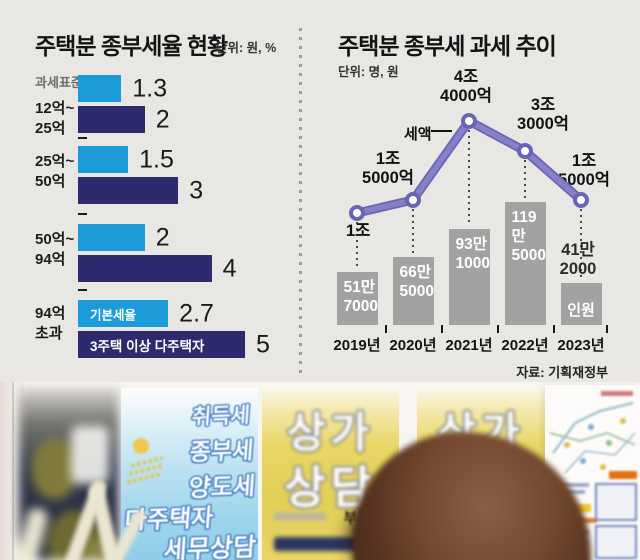  I want to click on people-bar: 인원, so click(581, 304).